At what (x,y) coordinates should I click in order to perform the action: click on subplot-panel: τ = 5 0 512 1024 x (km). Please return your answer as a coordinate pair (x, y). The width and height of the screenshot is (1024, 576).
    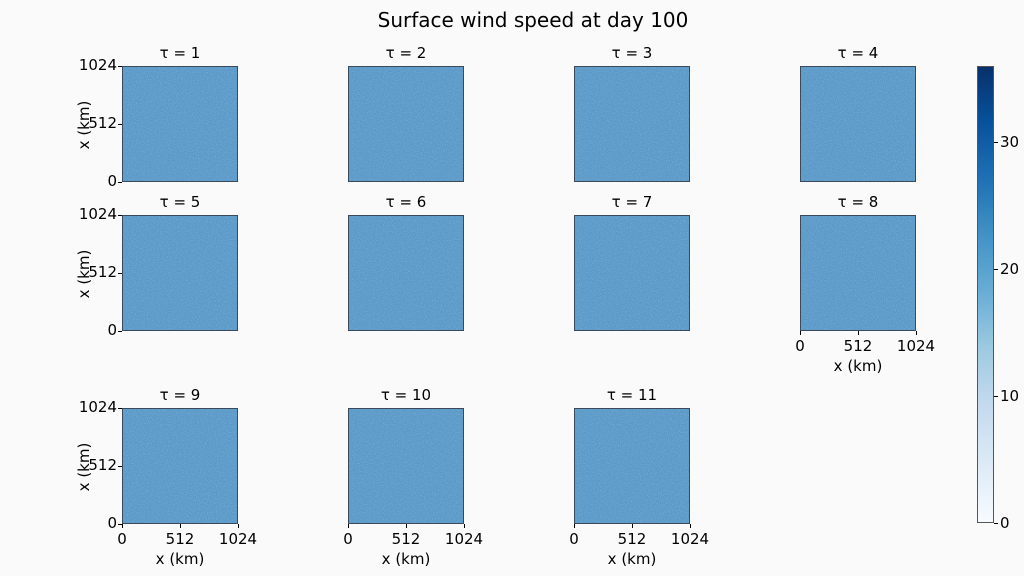
    Looking at the image, I should click on (156, 265).